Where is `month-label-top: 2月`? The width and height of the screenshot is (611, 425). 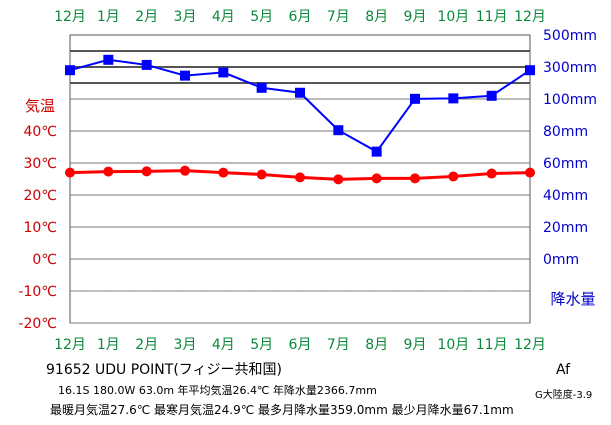
month-label-top: 2月 is located at coordinates (146, 17).